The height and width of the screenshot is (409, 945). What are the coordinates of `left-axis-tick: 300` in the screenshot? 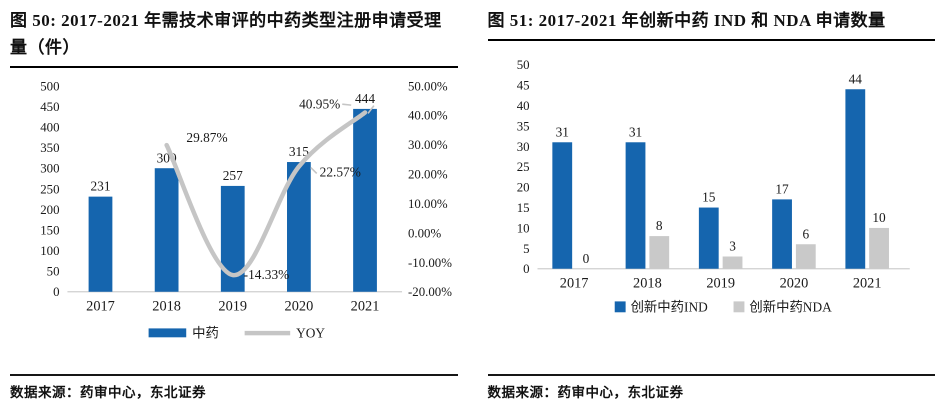 It's located at (49, 169).